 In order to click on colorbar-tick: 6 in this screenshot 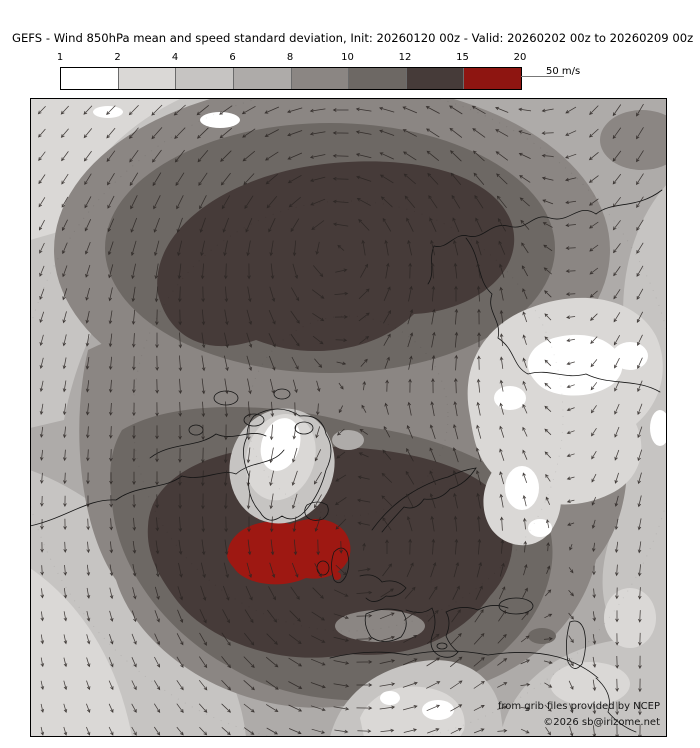, I will do `click(232, 57)`.